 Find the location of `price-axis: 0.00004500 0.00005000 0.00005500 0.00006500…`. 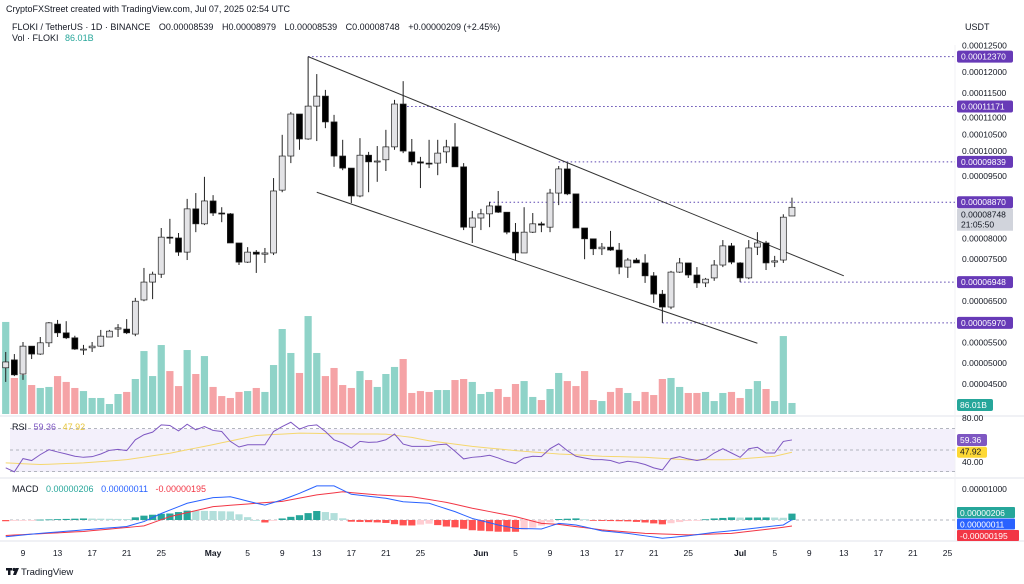

price-axis: 0.00004500 0.00005000 0.00005500 0.00006500… is located at coordinates (985, 226).